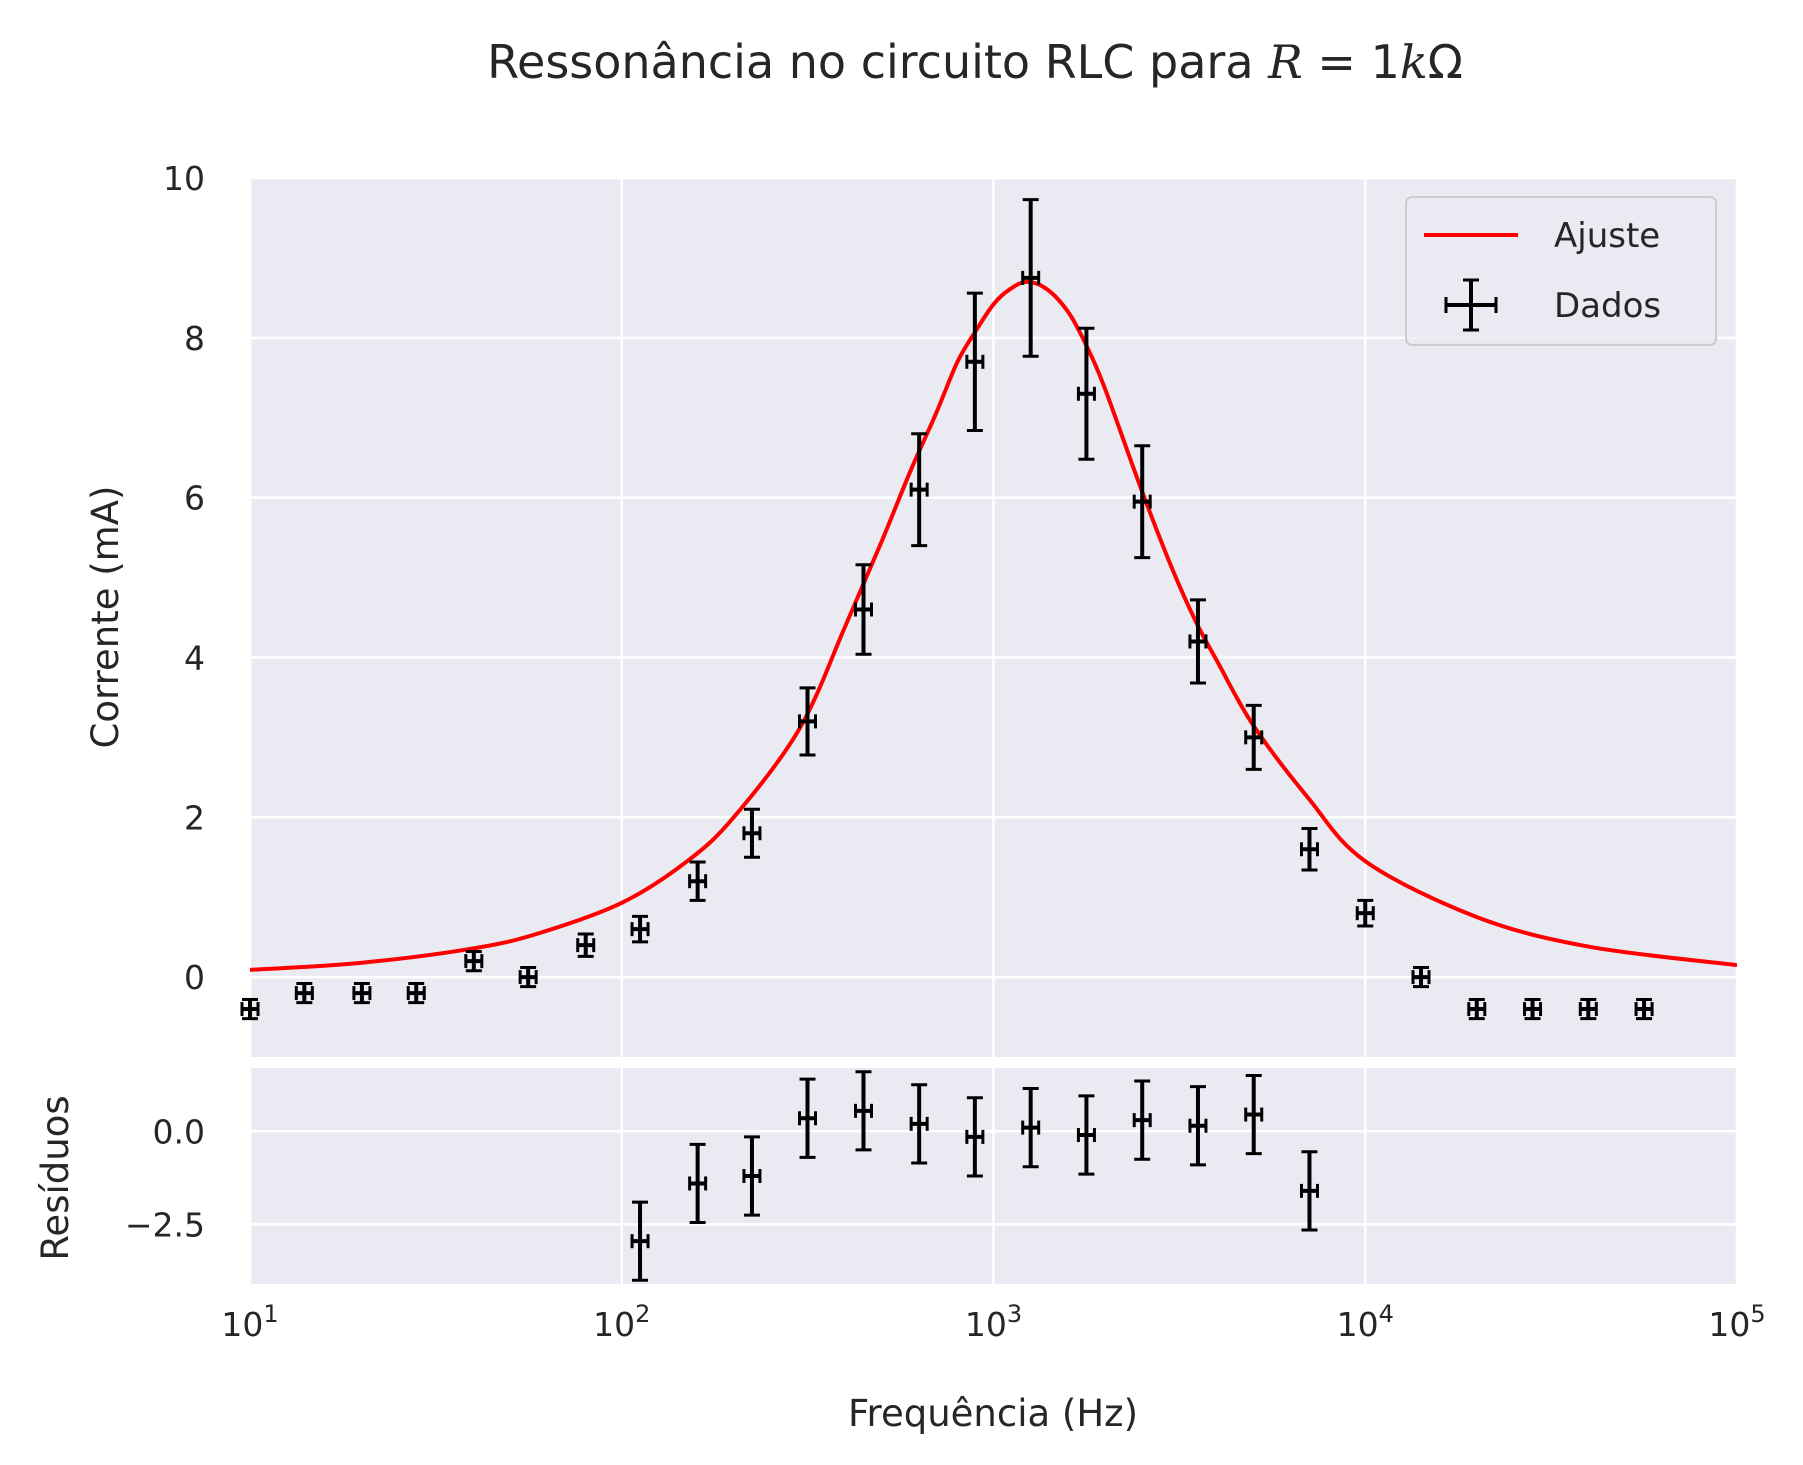 Image resolution: width=1803 pixels, height=1465 pixels. Describe the element at coordinates (55, 1177) in the screenshot. I see `residuals-y-axis-label: Resíduos` at that location.